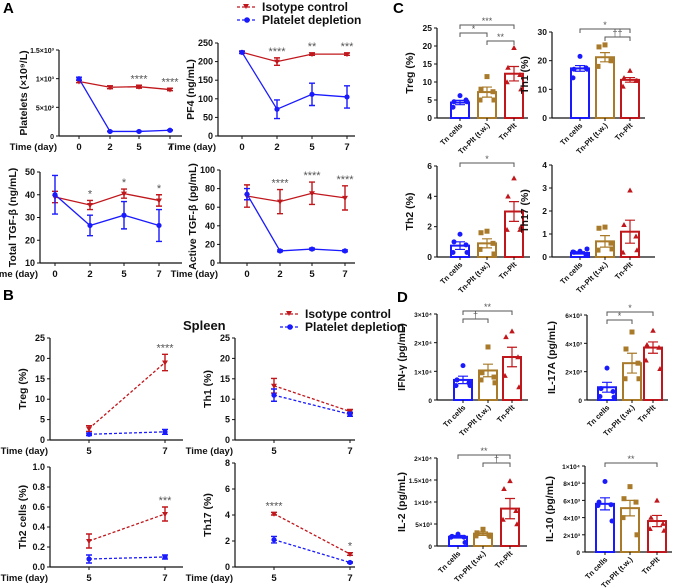  I want to click on x-axis-label: Time (day), so click(209, 451).